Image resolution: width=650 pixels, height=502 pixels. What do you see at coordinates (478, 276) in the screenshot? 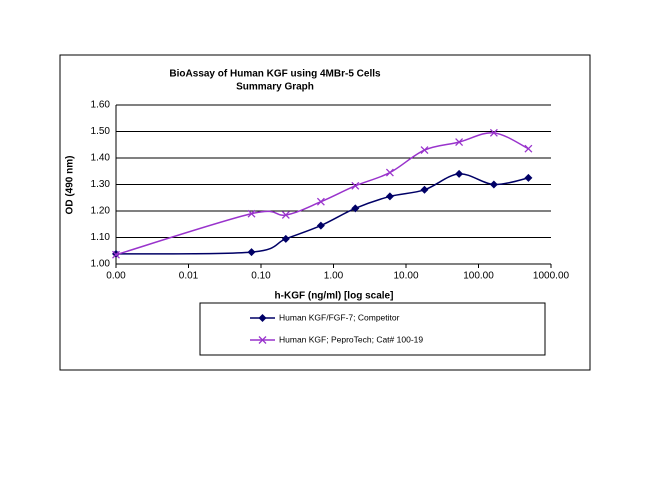
I see `x-tick-label: 100.00` at bounding box center [478, 276].